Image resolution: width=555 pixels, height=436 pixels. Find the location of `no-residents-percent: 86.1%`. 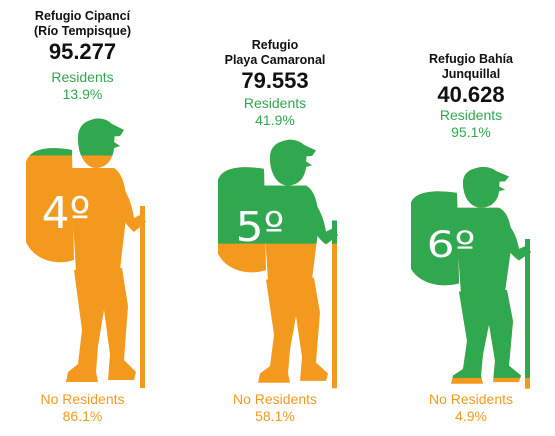

no-residents-percent: 86.1% is located at coordinates (82, 416).